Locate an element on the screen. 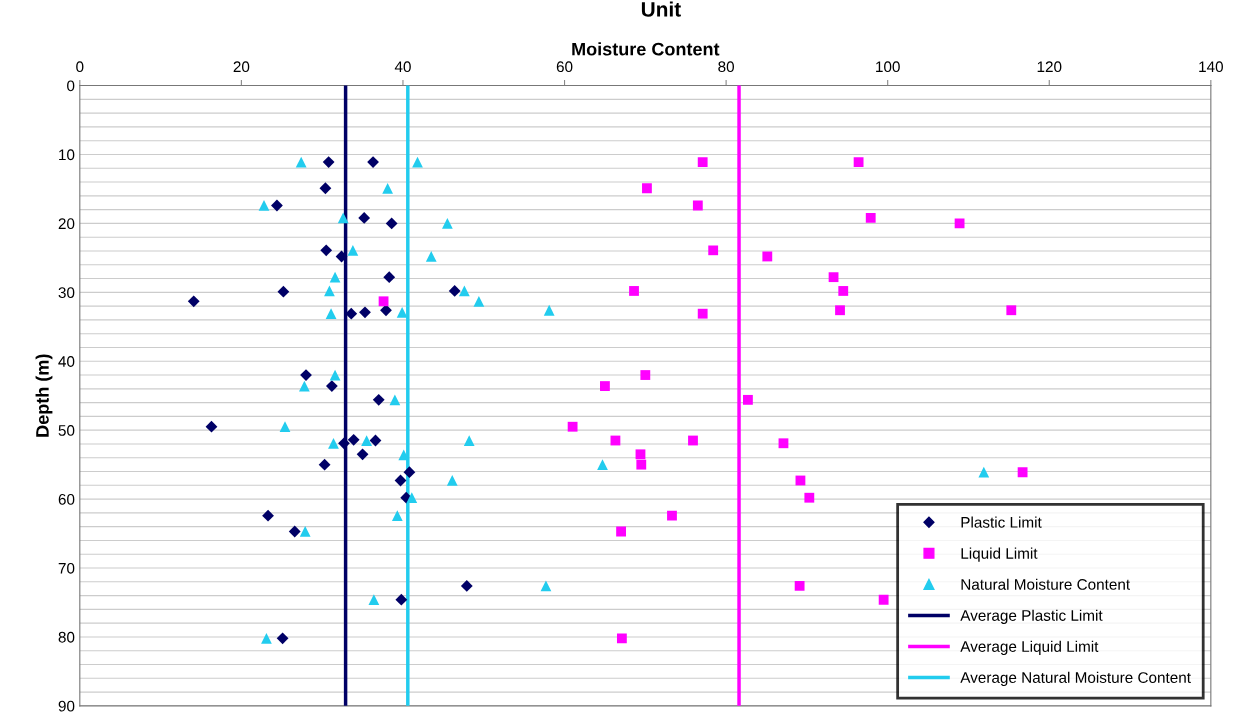  chart-title: Unit is located at coordinates (661, 9).